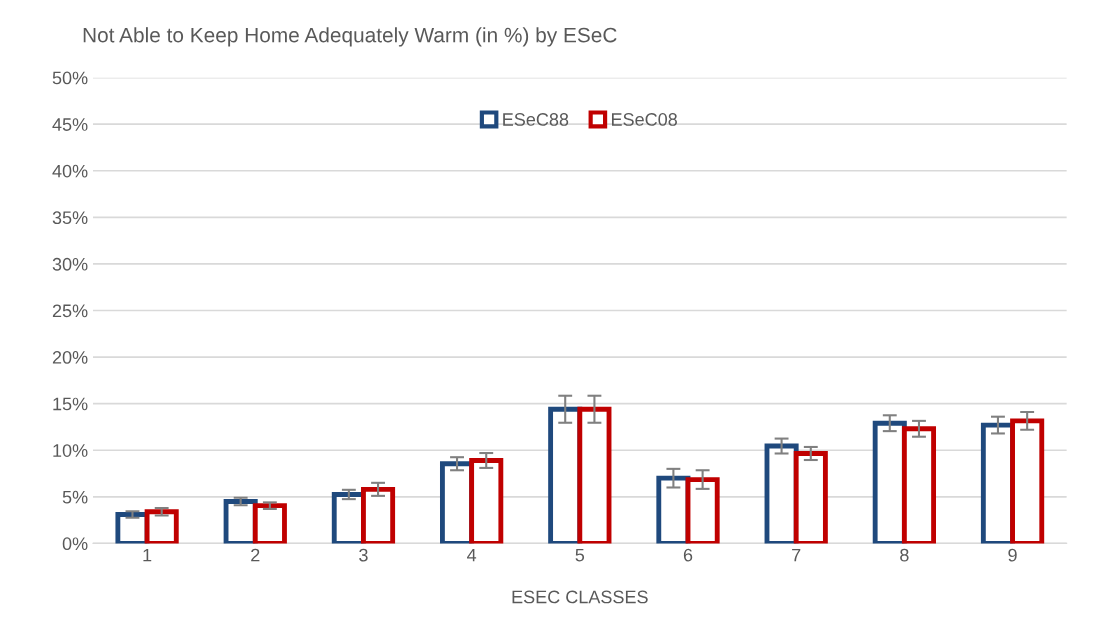 This screenshot has width=1094, height=621. What do you see at coordinates (796, 555) in the screenshot?
I see `x-tick-label: 7` at bounding box center [796, 555].